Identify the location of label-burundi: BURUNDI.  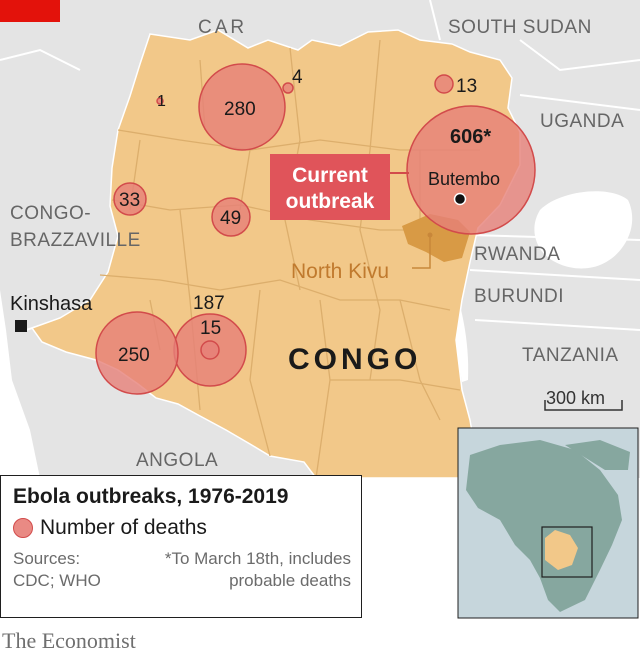
(519, 296).